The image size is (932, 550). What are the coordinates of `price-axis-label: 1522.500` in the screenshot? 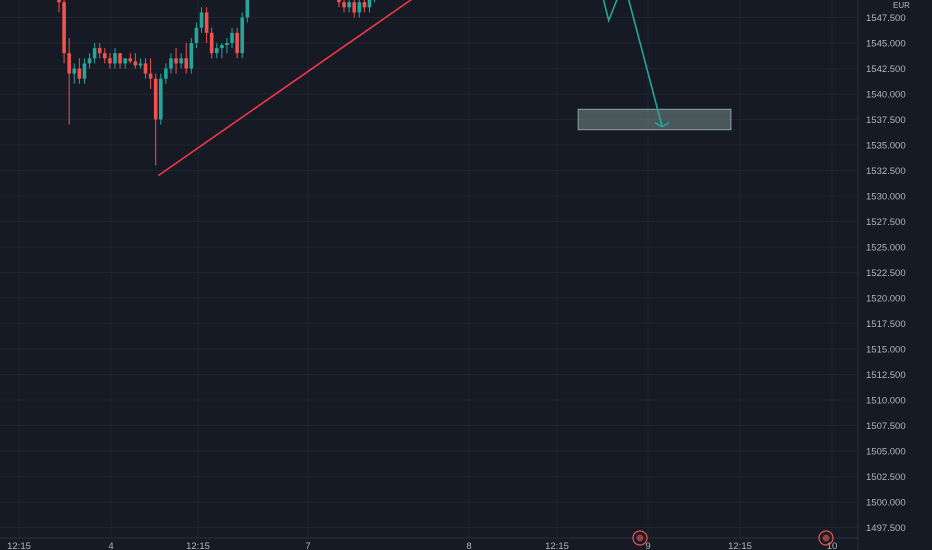 It's located at (886, 273).